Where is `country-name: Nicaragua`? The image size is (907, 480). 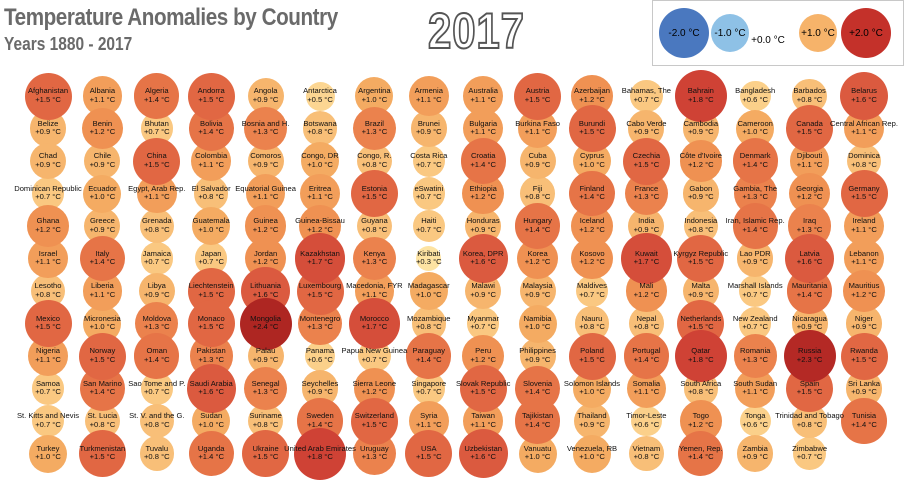
country-name: Nicaragua is located at coordinates (809, 318).